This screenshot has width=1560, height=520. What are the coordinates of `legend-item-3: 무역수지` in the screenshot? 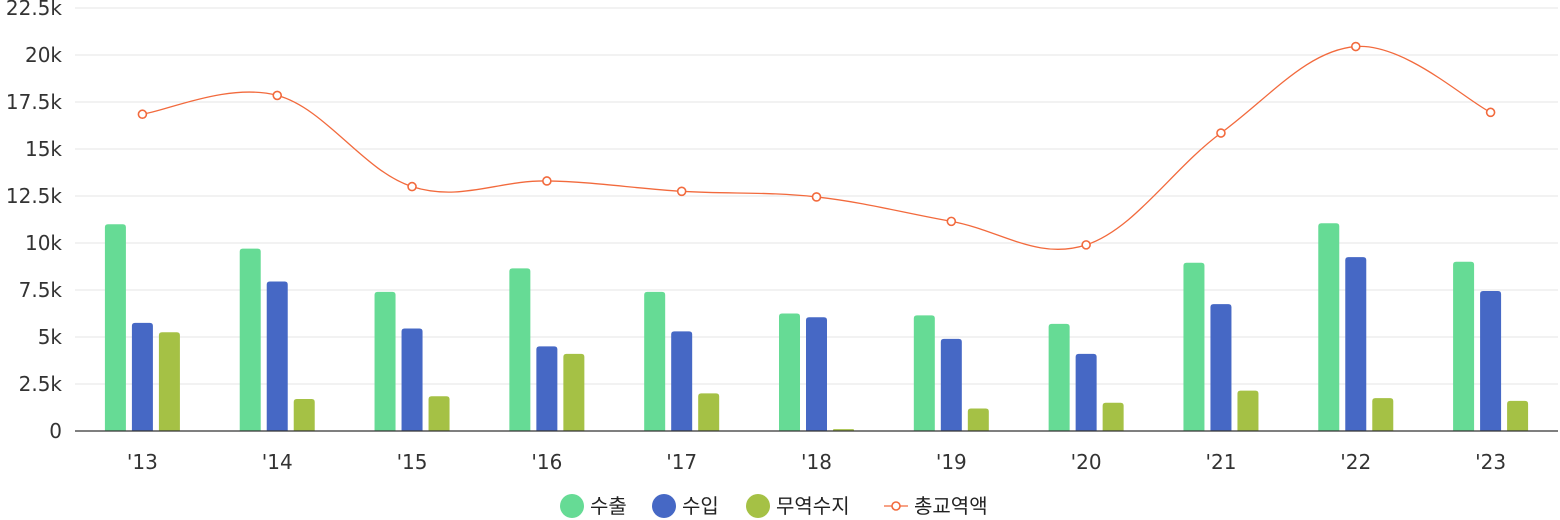 It's located at (798, 506).